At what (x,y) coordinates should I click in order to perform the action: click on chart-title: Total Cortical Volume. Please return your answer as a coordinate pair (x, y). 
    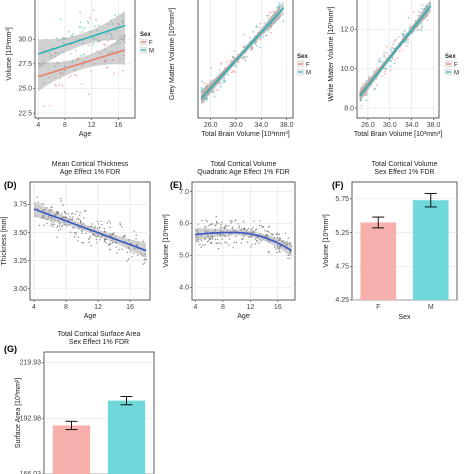
    Looking at the image, I should click on (405, 164).